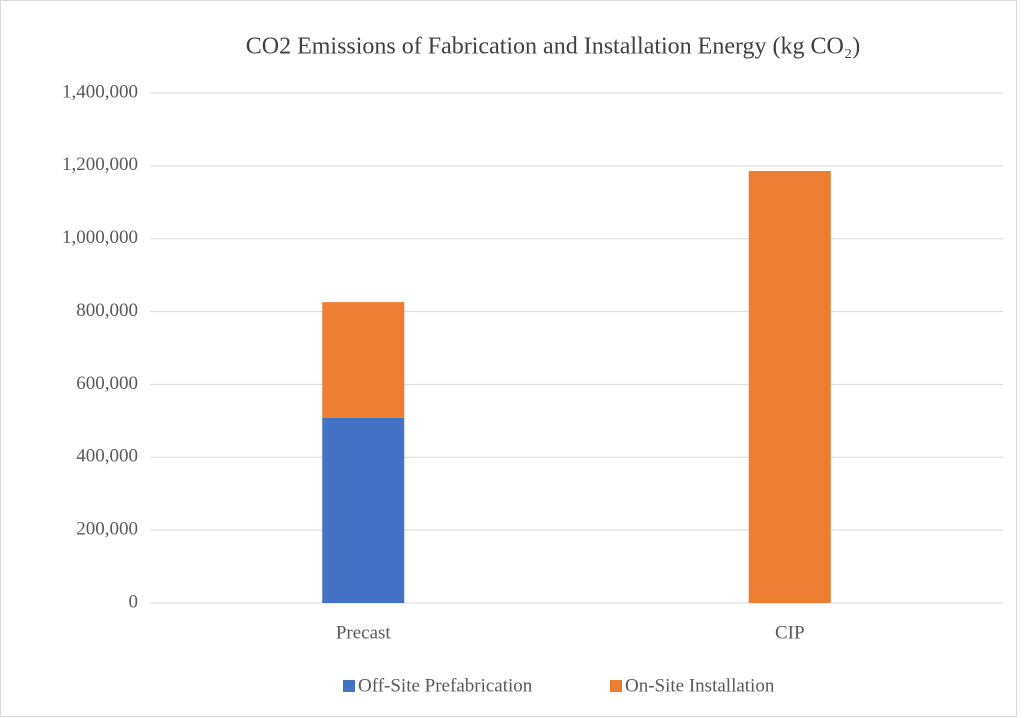 The height and width of the screenshot is (718, 1024). What do you see at coordinates (134, 601) in the screenshot?
I see `y-tick-label: 0` at bounding box center [134, 601].